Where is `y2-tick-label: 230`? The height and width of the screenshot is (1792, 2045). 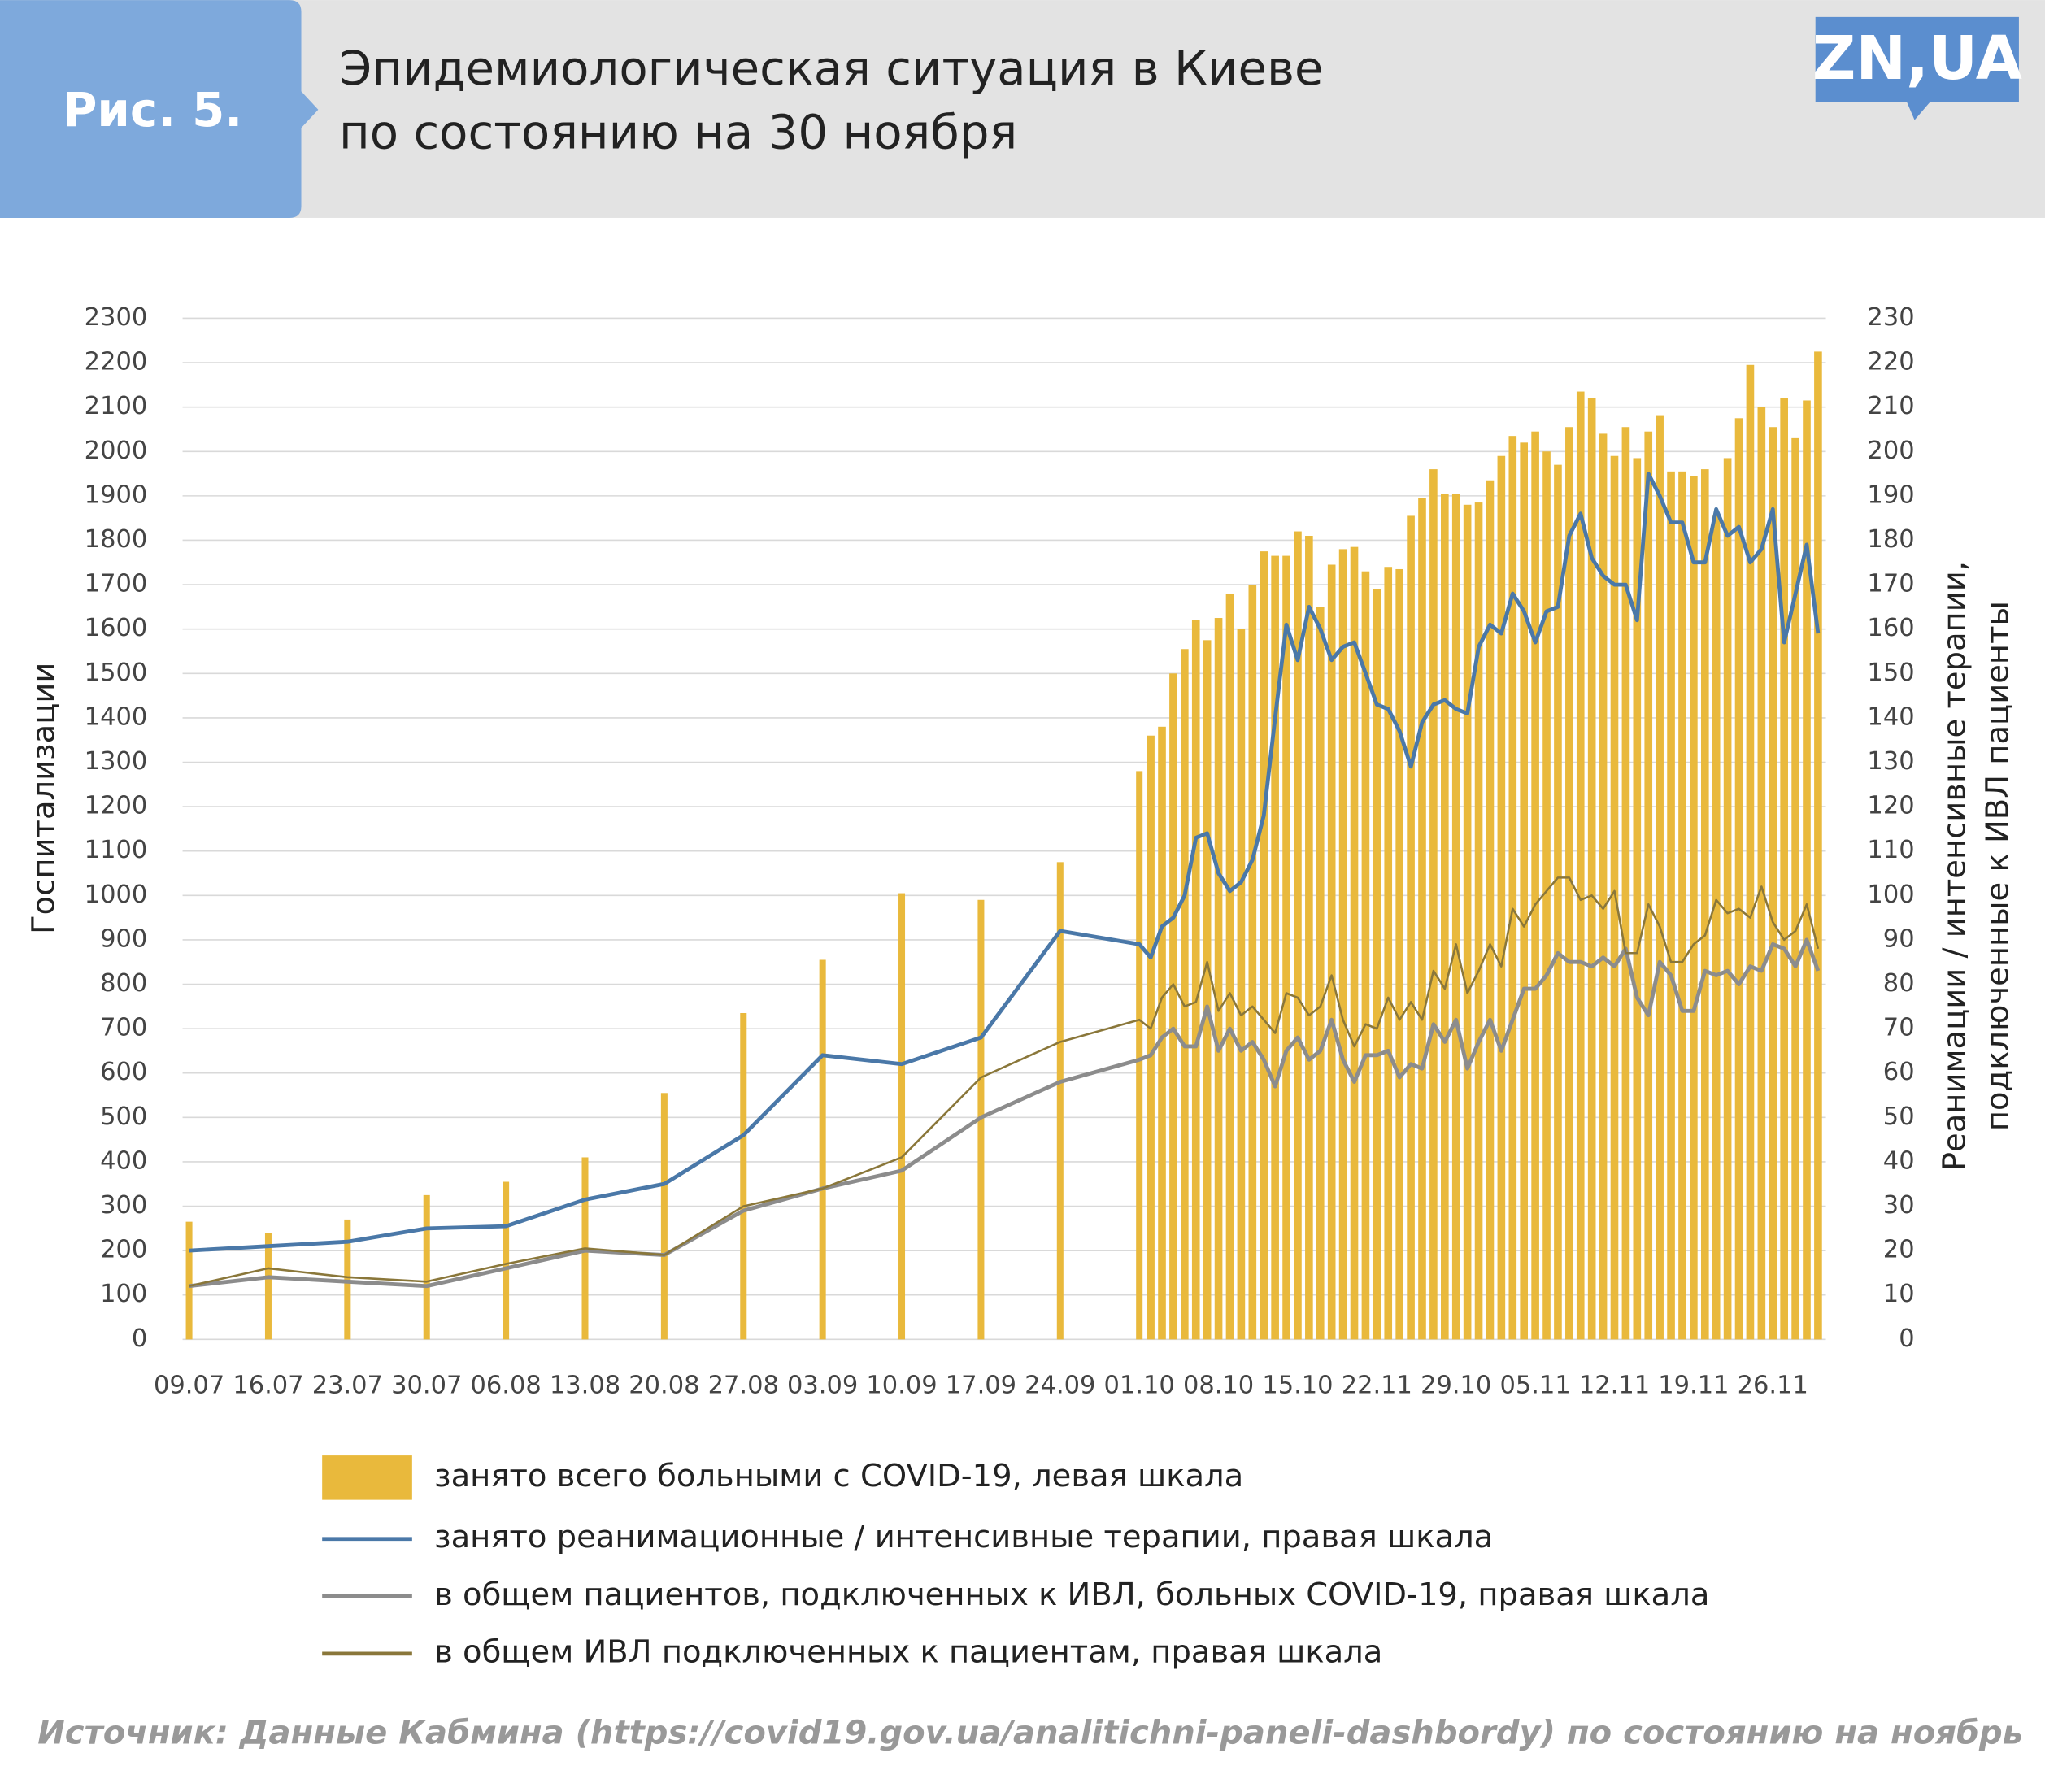
y2-tick-label: 230 is located at coordinates (1890, 317).